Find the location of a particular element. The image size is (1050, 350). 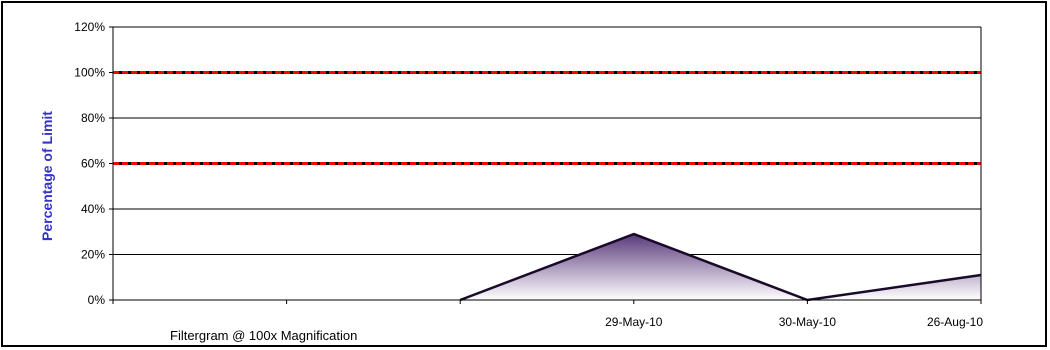

y-tick-label: 40% is located at coordinates (93, 209).